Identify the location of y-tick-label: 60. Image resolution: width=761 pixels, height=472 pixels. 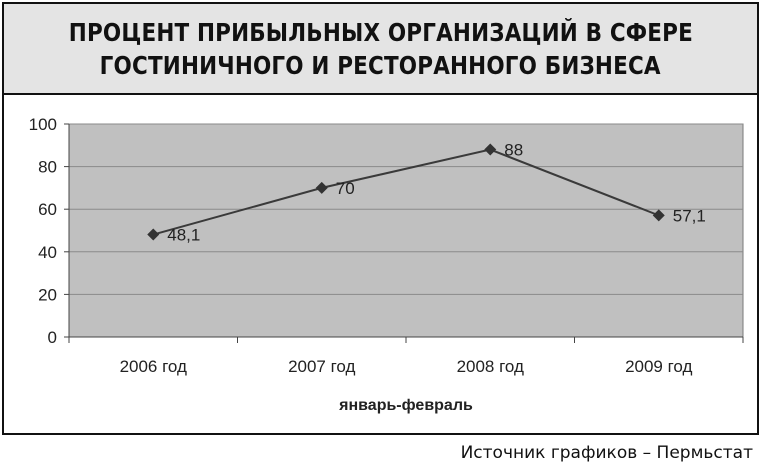
(47, 209).